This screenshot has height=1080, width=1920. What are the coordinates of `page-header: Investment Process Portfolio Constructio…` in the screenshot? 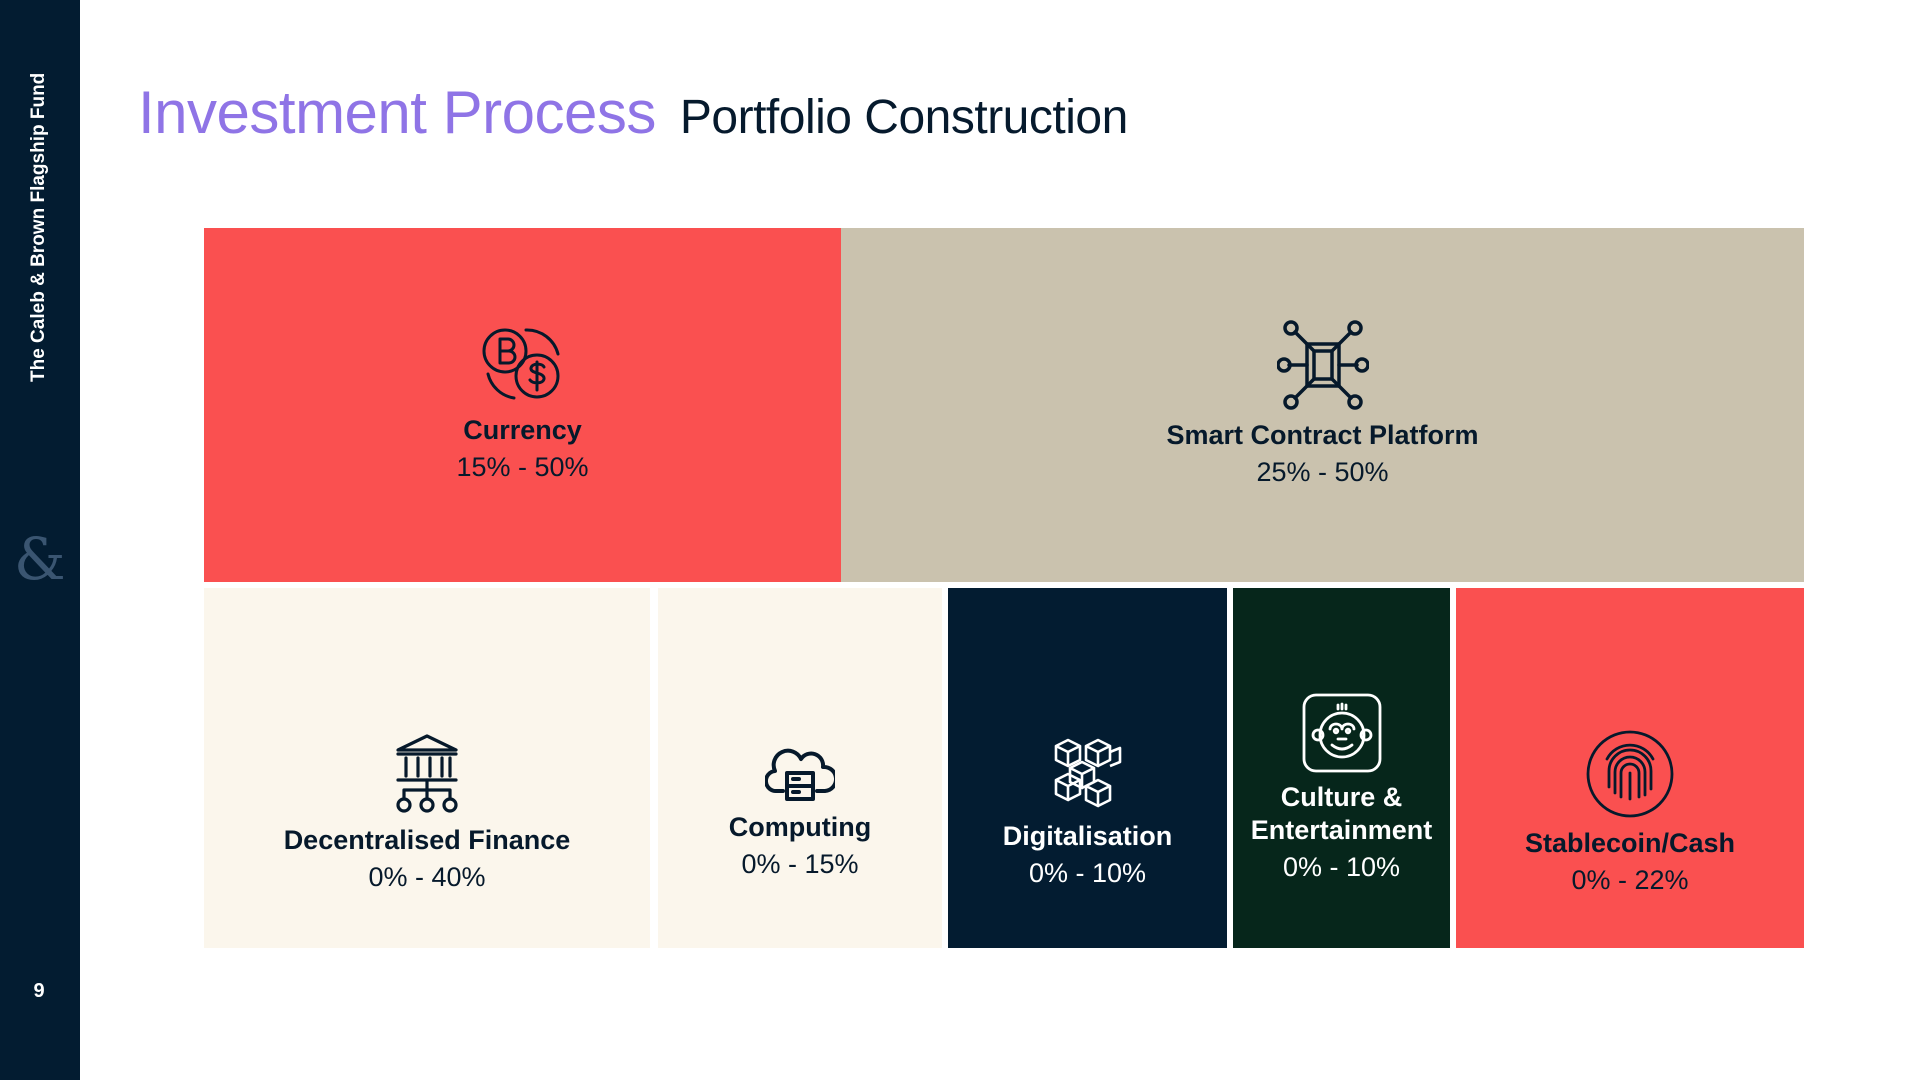 It's located at (633, 112).